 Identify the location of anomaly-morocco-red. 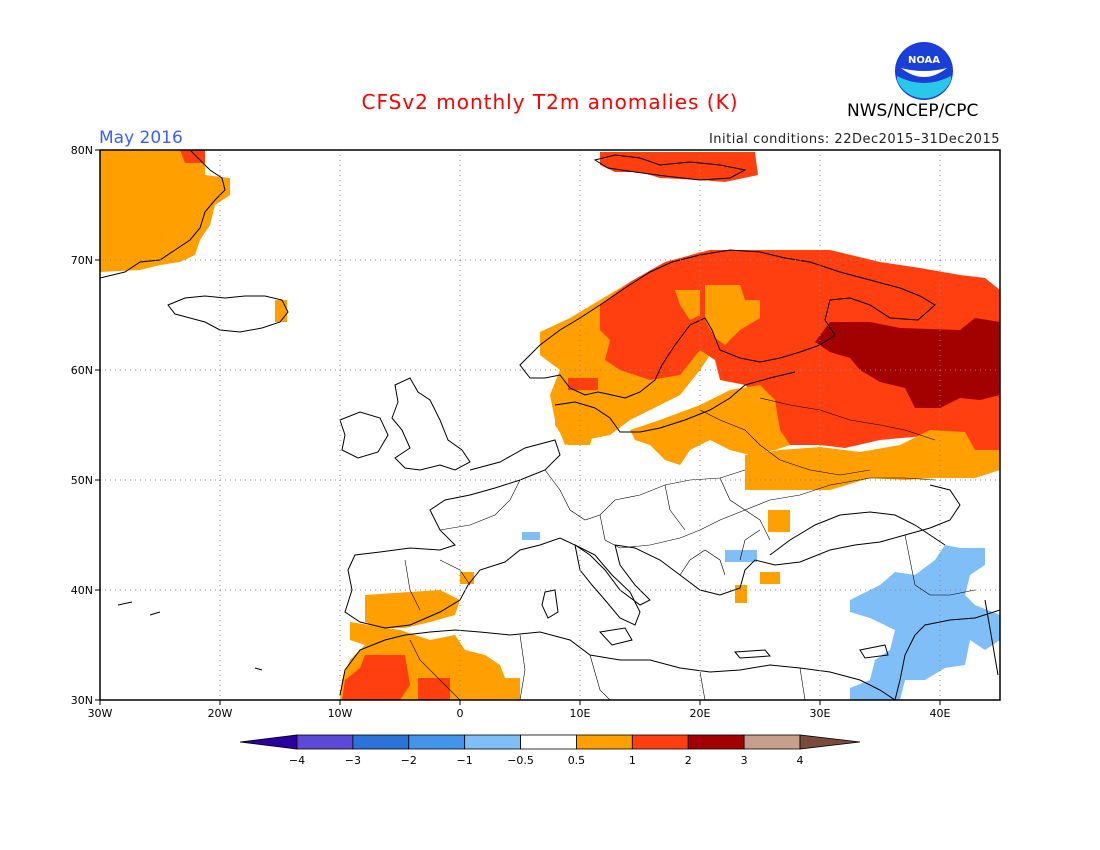
(376, 677).